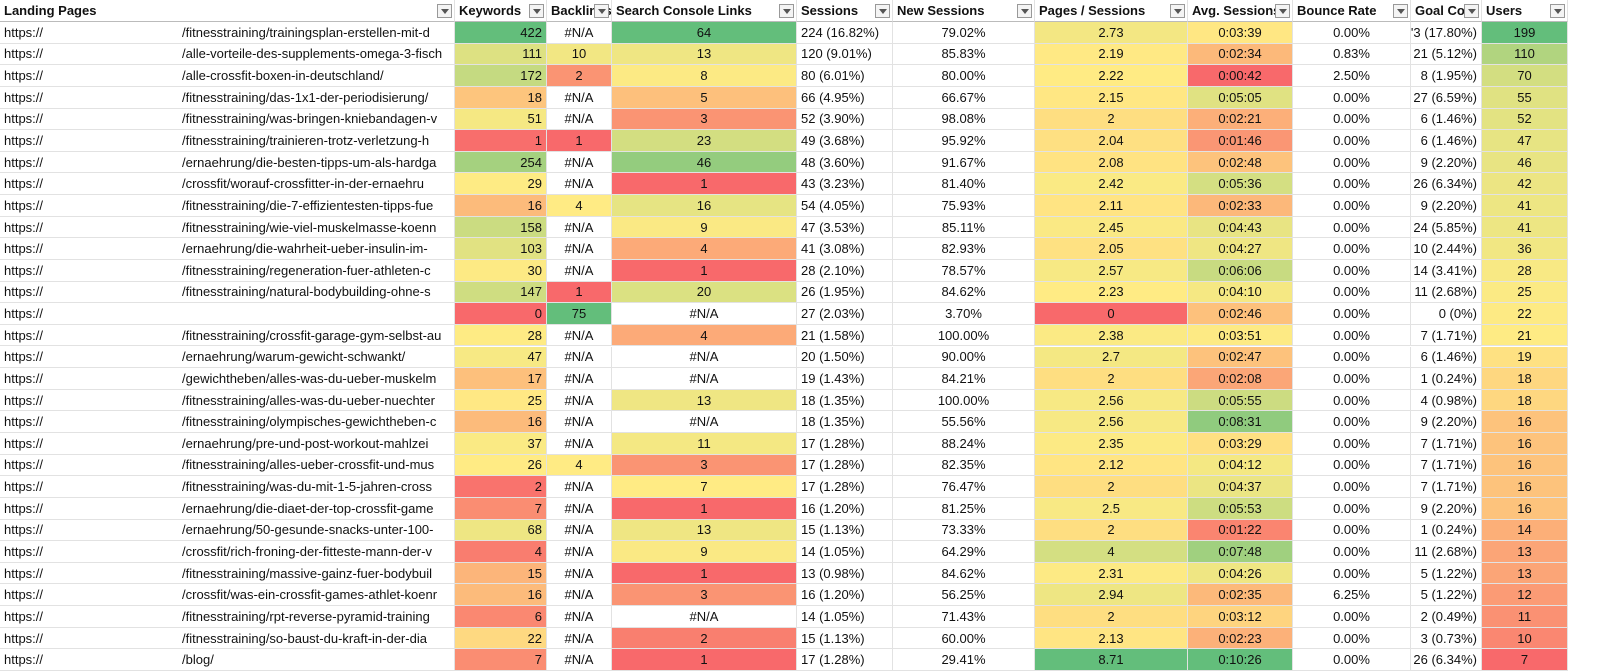 This screenshot has width=1600, height=671. Describe the element at coordinates (1446, 184) in the screenshot. I see `table-cell: 26 (6.34%)` at that location.